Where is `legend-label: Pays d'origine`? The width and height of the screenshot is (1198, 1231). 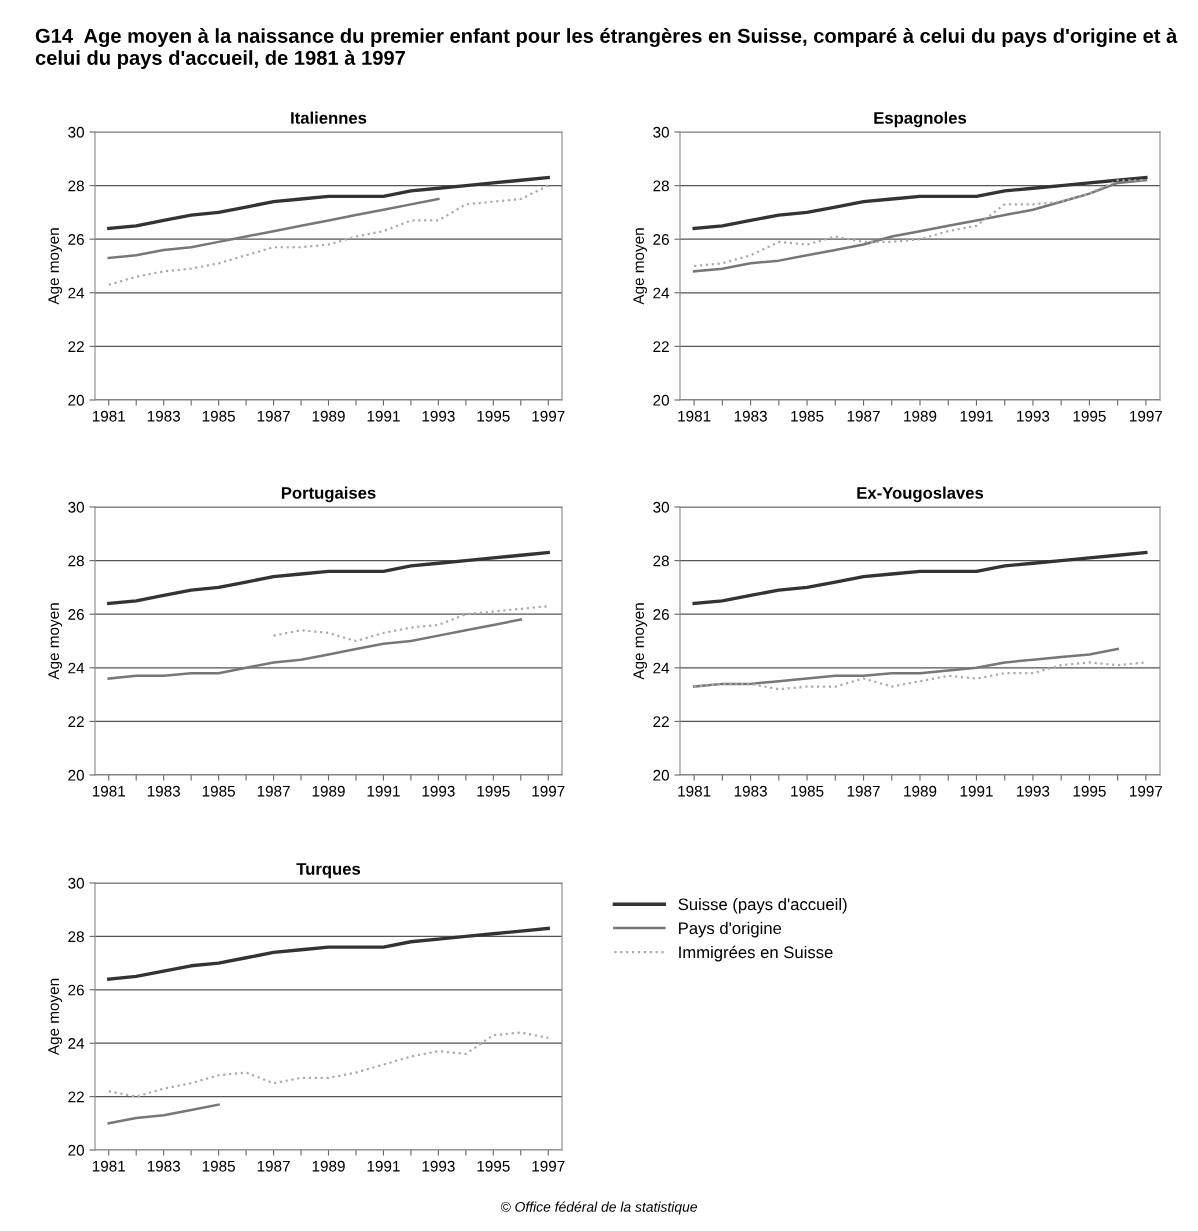 legend-label: Pays d'origine is located at coordinates (730, 929).